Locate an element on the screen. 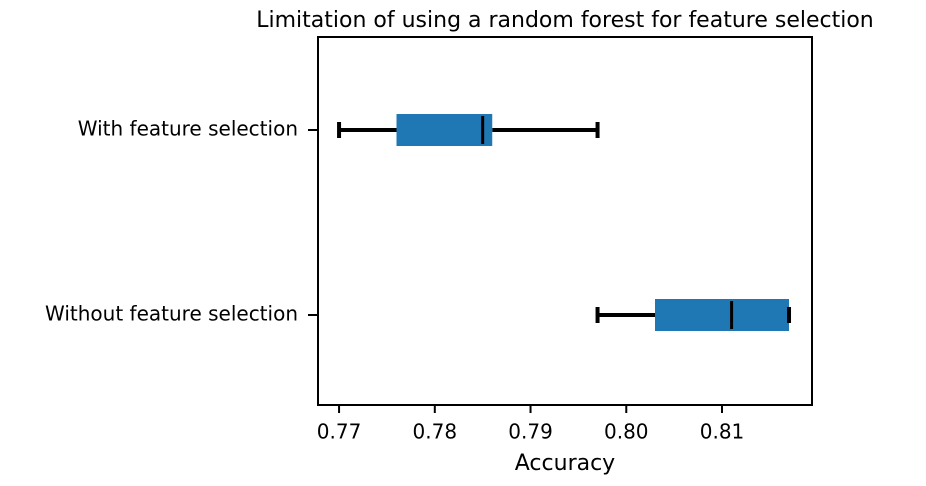  x-tick-label: 0.80 is located at coordinates (626, 432).